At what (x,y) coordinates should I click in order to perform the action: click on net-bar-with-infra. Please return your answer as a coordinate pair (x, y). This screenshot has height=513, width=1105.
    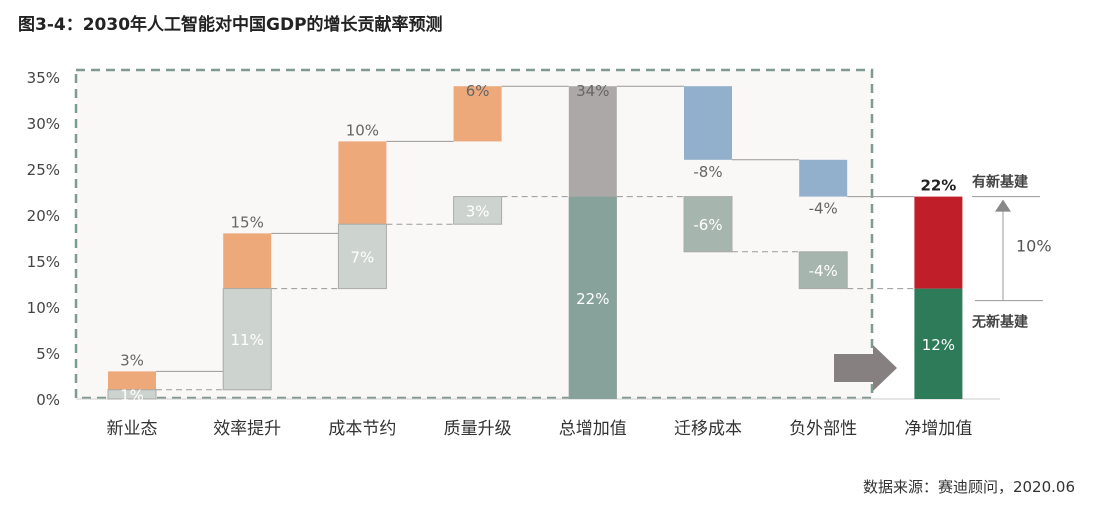
    Looking at the image, I should click on (938, 242).